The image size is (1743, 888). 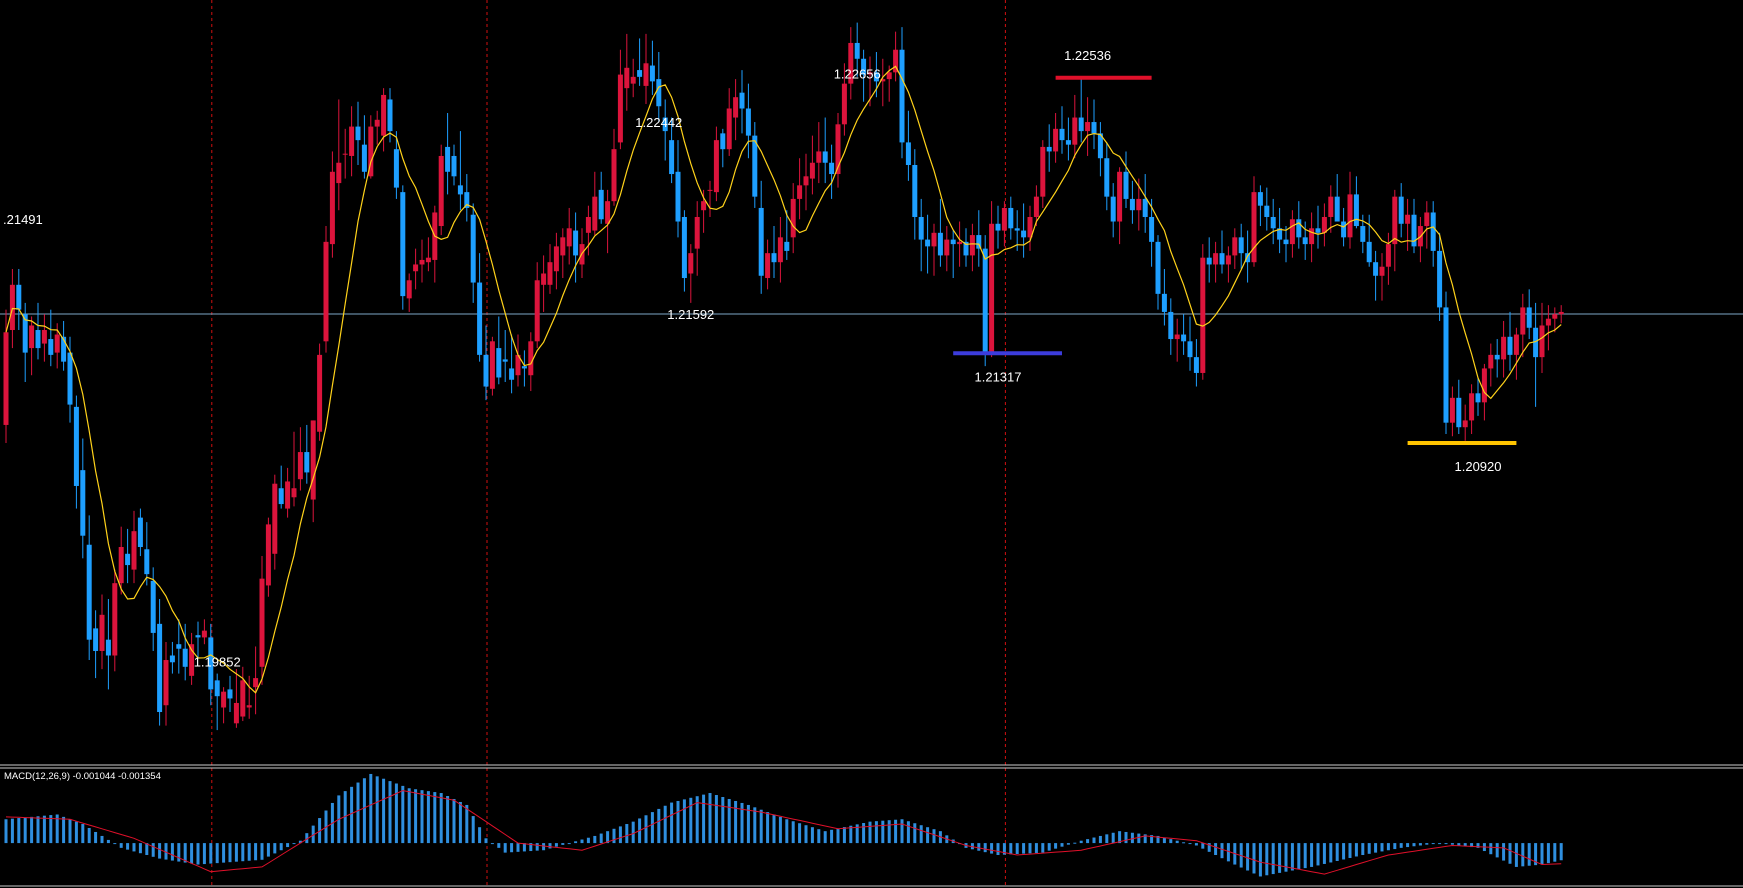 I want to click on macd-signal-line, so click(x=783, y=832).